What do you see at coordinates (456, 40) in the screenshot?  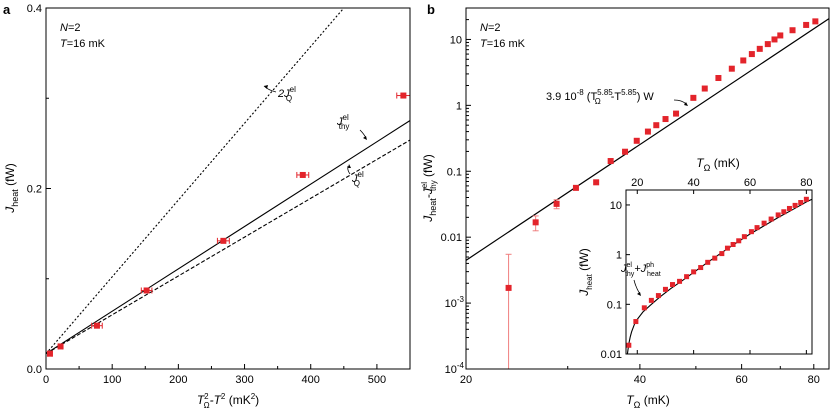 I see `b-ytick-label: 10` at bounding box center [456, 40].